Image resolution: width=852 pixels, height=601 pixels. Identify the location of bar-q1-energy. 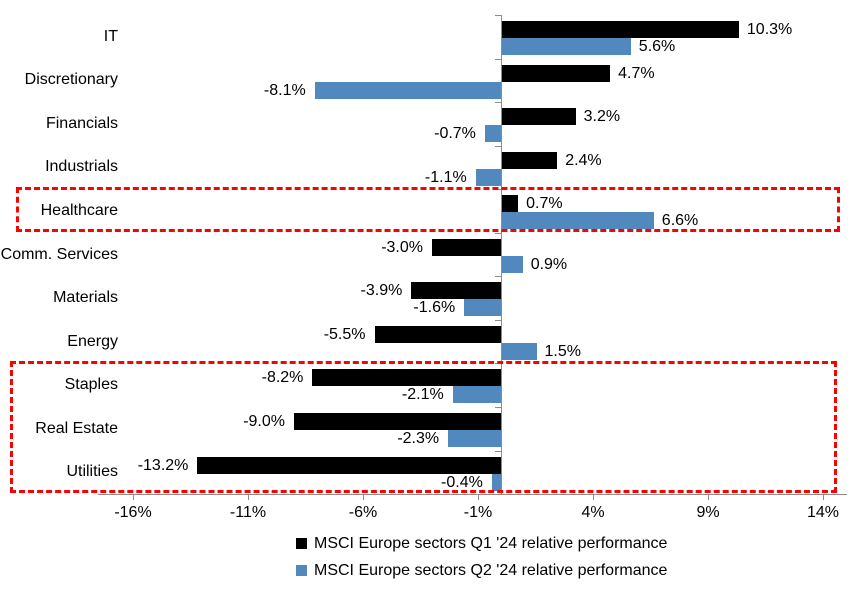
(437, 334).